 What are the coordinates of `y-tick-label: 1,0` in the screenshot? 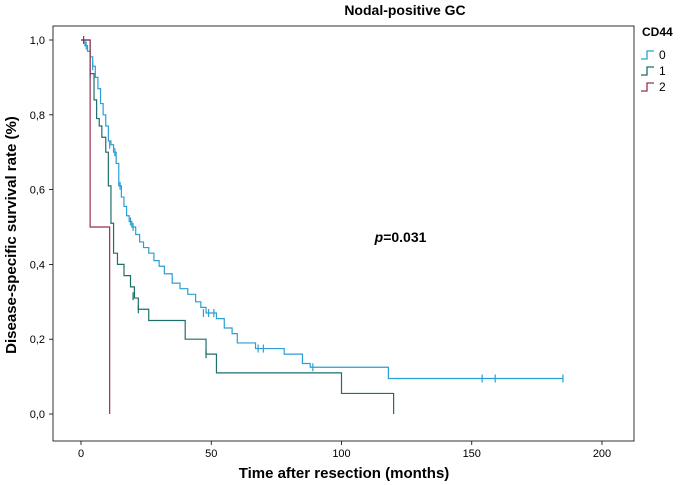 It's located at (37, 41).